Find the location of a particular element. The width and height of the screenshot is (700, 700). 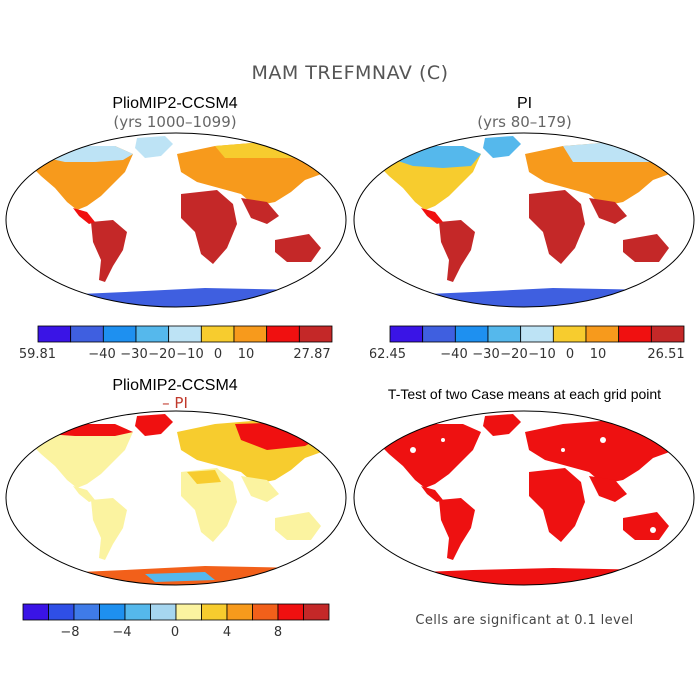

panel3-map is located at coordinates (176, 498).